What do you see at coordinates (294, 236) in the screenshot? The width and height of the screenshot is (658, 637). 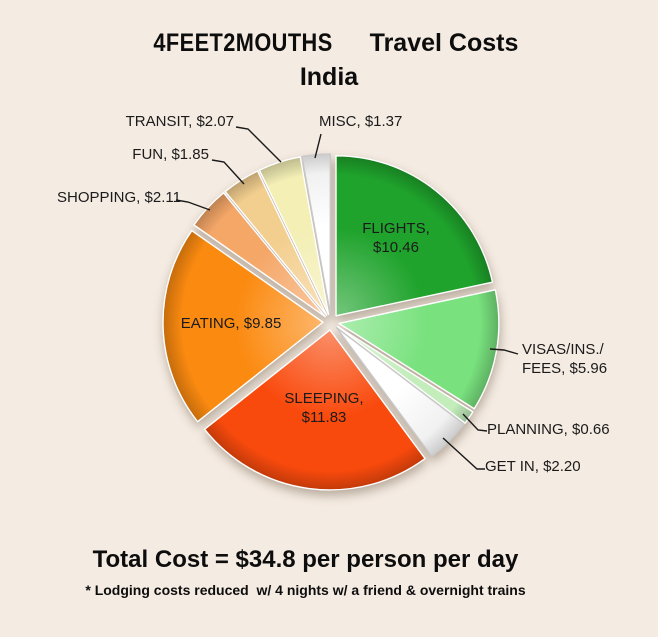 I see `pie-slice-transit` at bounding box center [294, 236].